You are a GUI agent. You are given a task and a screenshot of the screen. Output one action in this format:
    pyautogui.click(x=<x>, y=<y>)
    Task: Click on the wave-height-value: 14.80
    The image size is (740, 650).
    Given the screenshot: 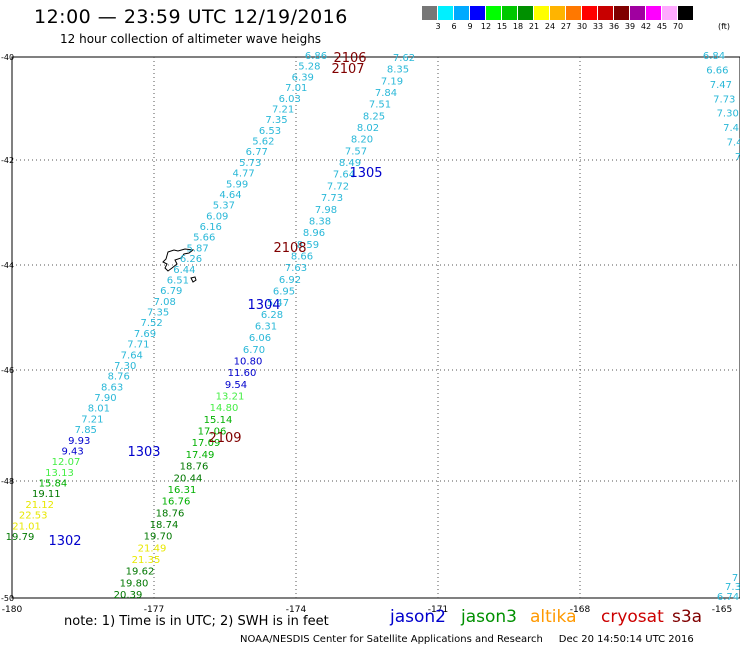 What is the action you would take?
    pyautogui.click(x=224, y=408)
    